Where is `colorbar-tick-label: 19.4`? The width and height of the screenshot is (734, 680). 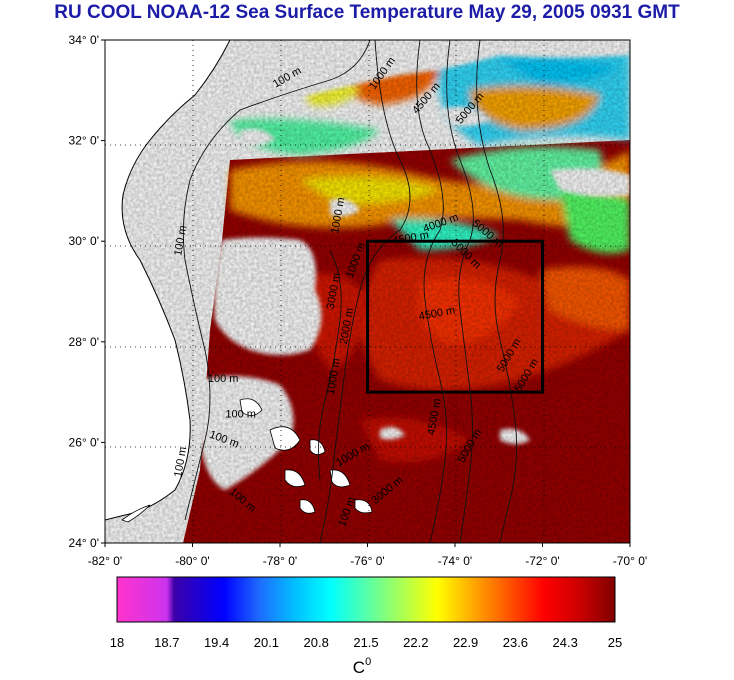 colorbar-tick-label: 19.4 is located at coordinates (216, 642).